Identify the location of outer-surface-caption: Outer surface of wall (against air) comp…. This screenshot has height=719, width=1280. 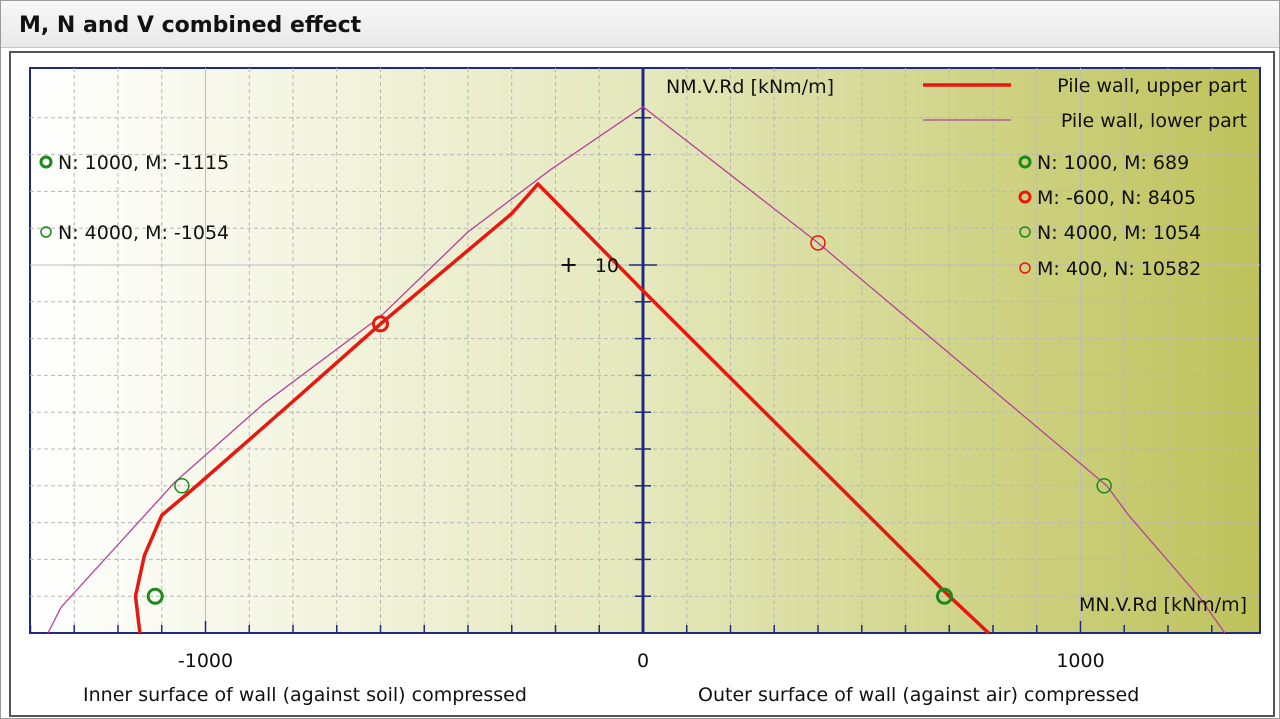
(918, 695).